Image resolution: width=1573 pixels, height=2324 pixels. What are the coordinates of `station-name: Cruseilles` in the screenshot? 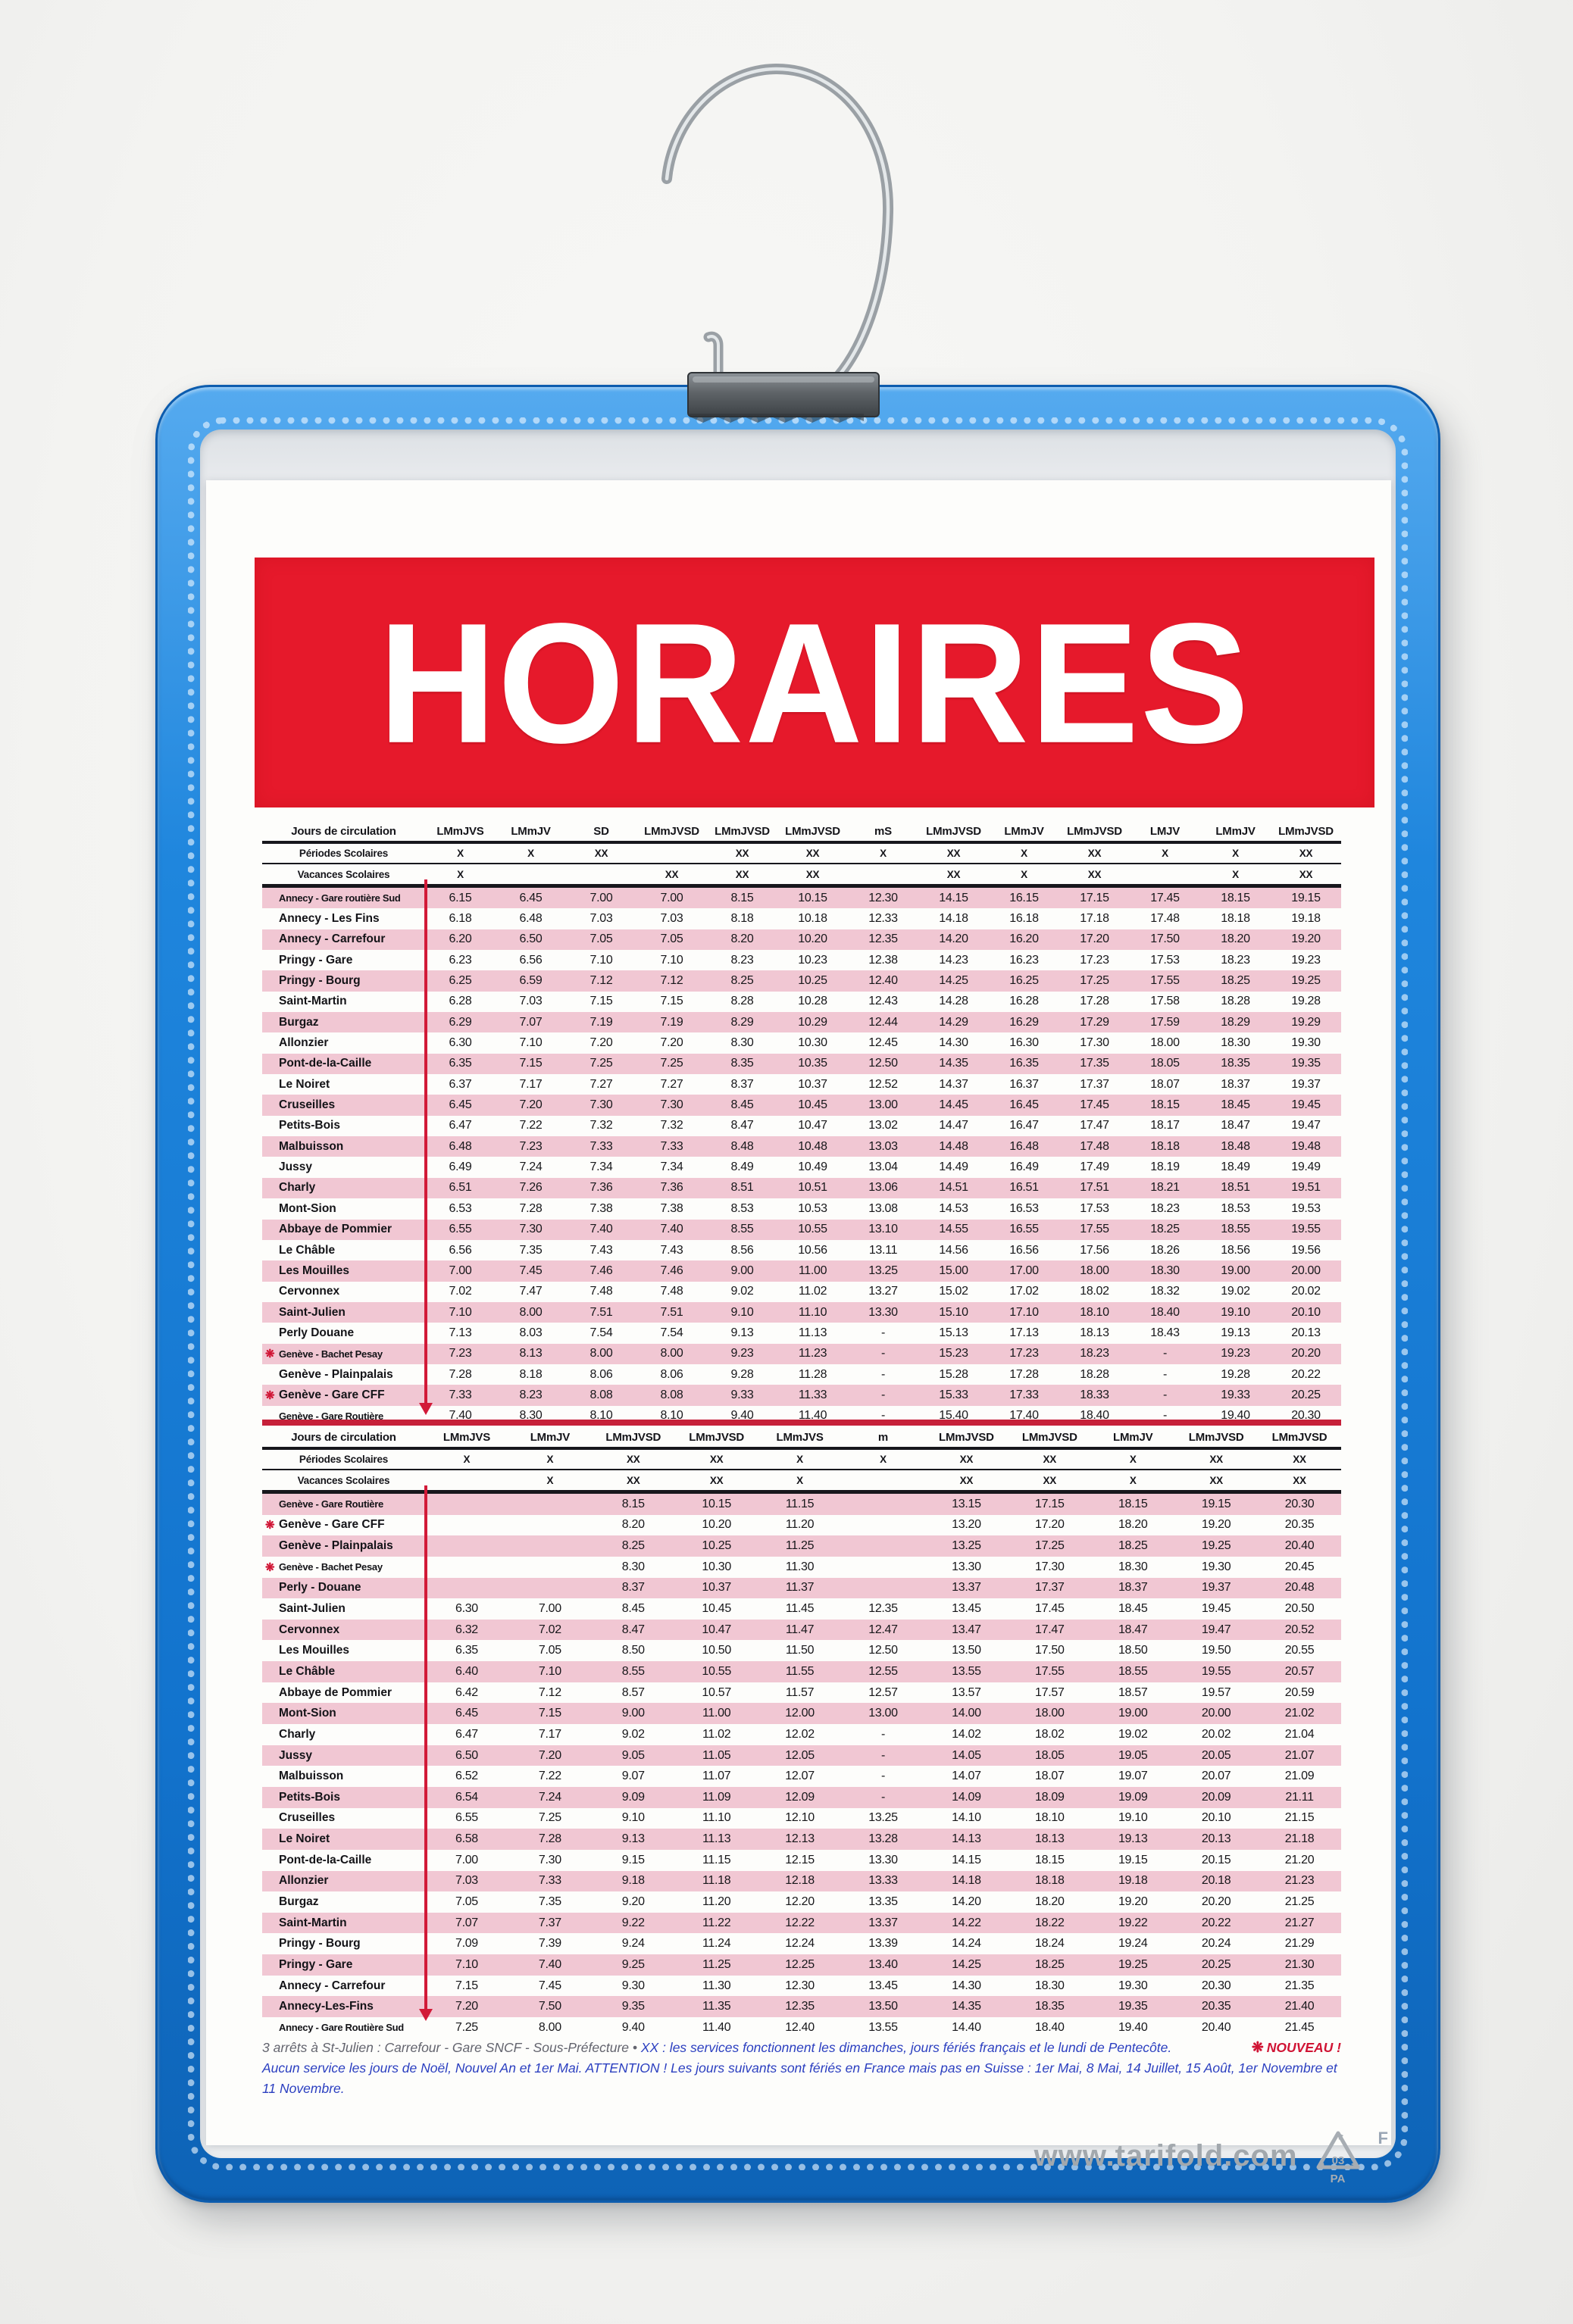 It's located at (307, 1818).